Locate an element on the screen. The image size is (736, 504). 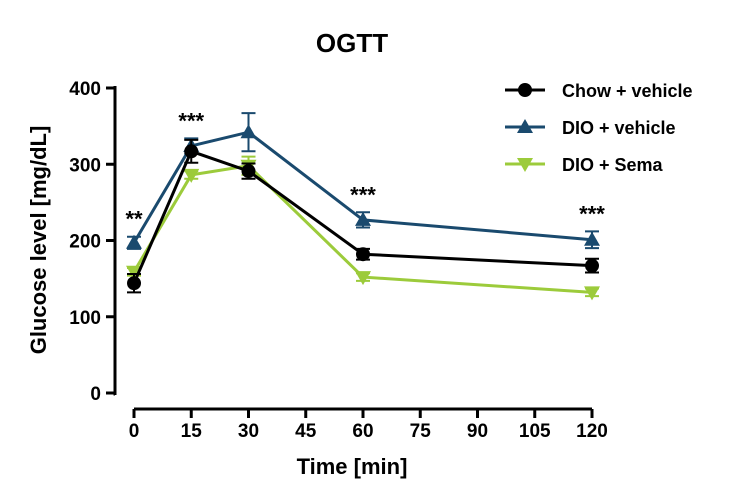
x-tick-label: 60 is located at coordinates (362, 431).